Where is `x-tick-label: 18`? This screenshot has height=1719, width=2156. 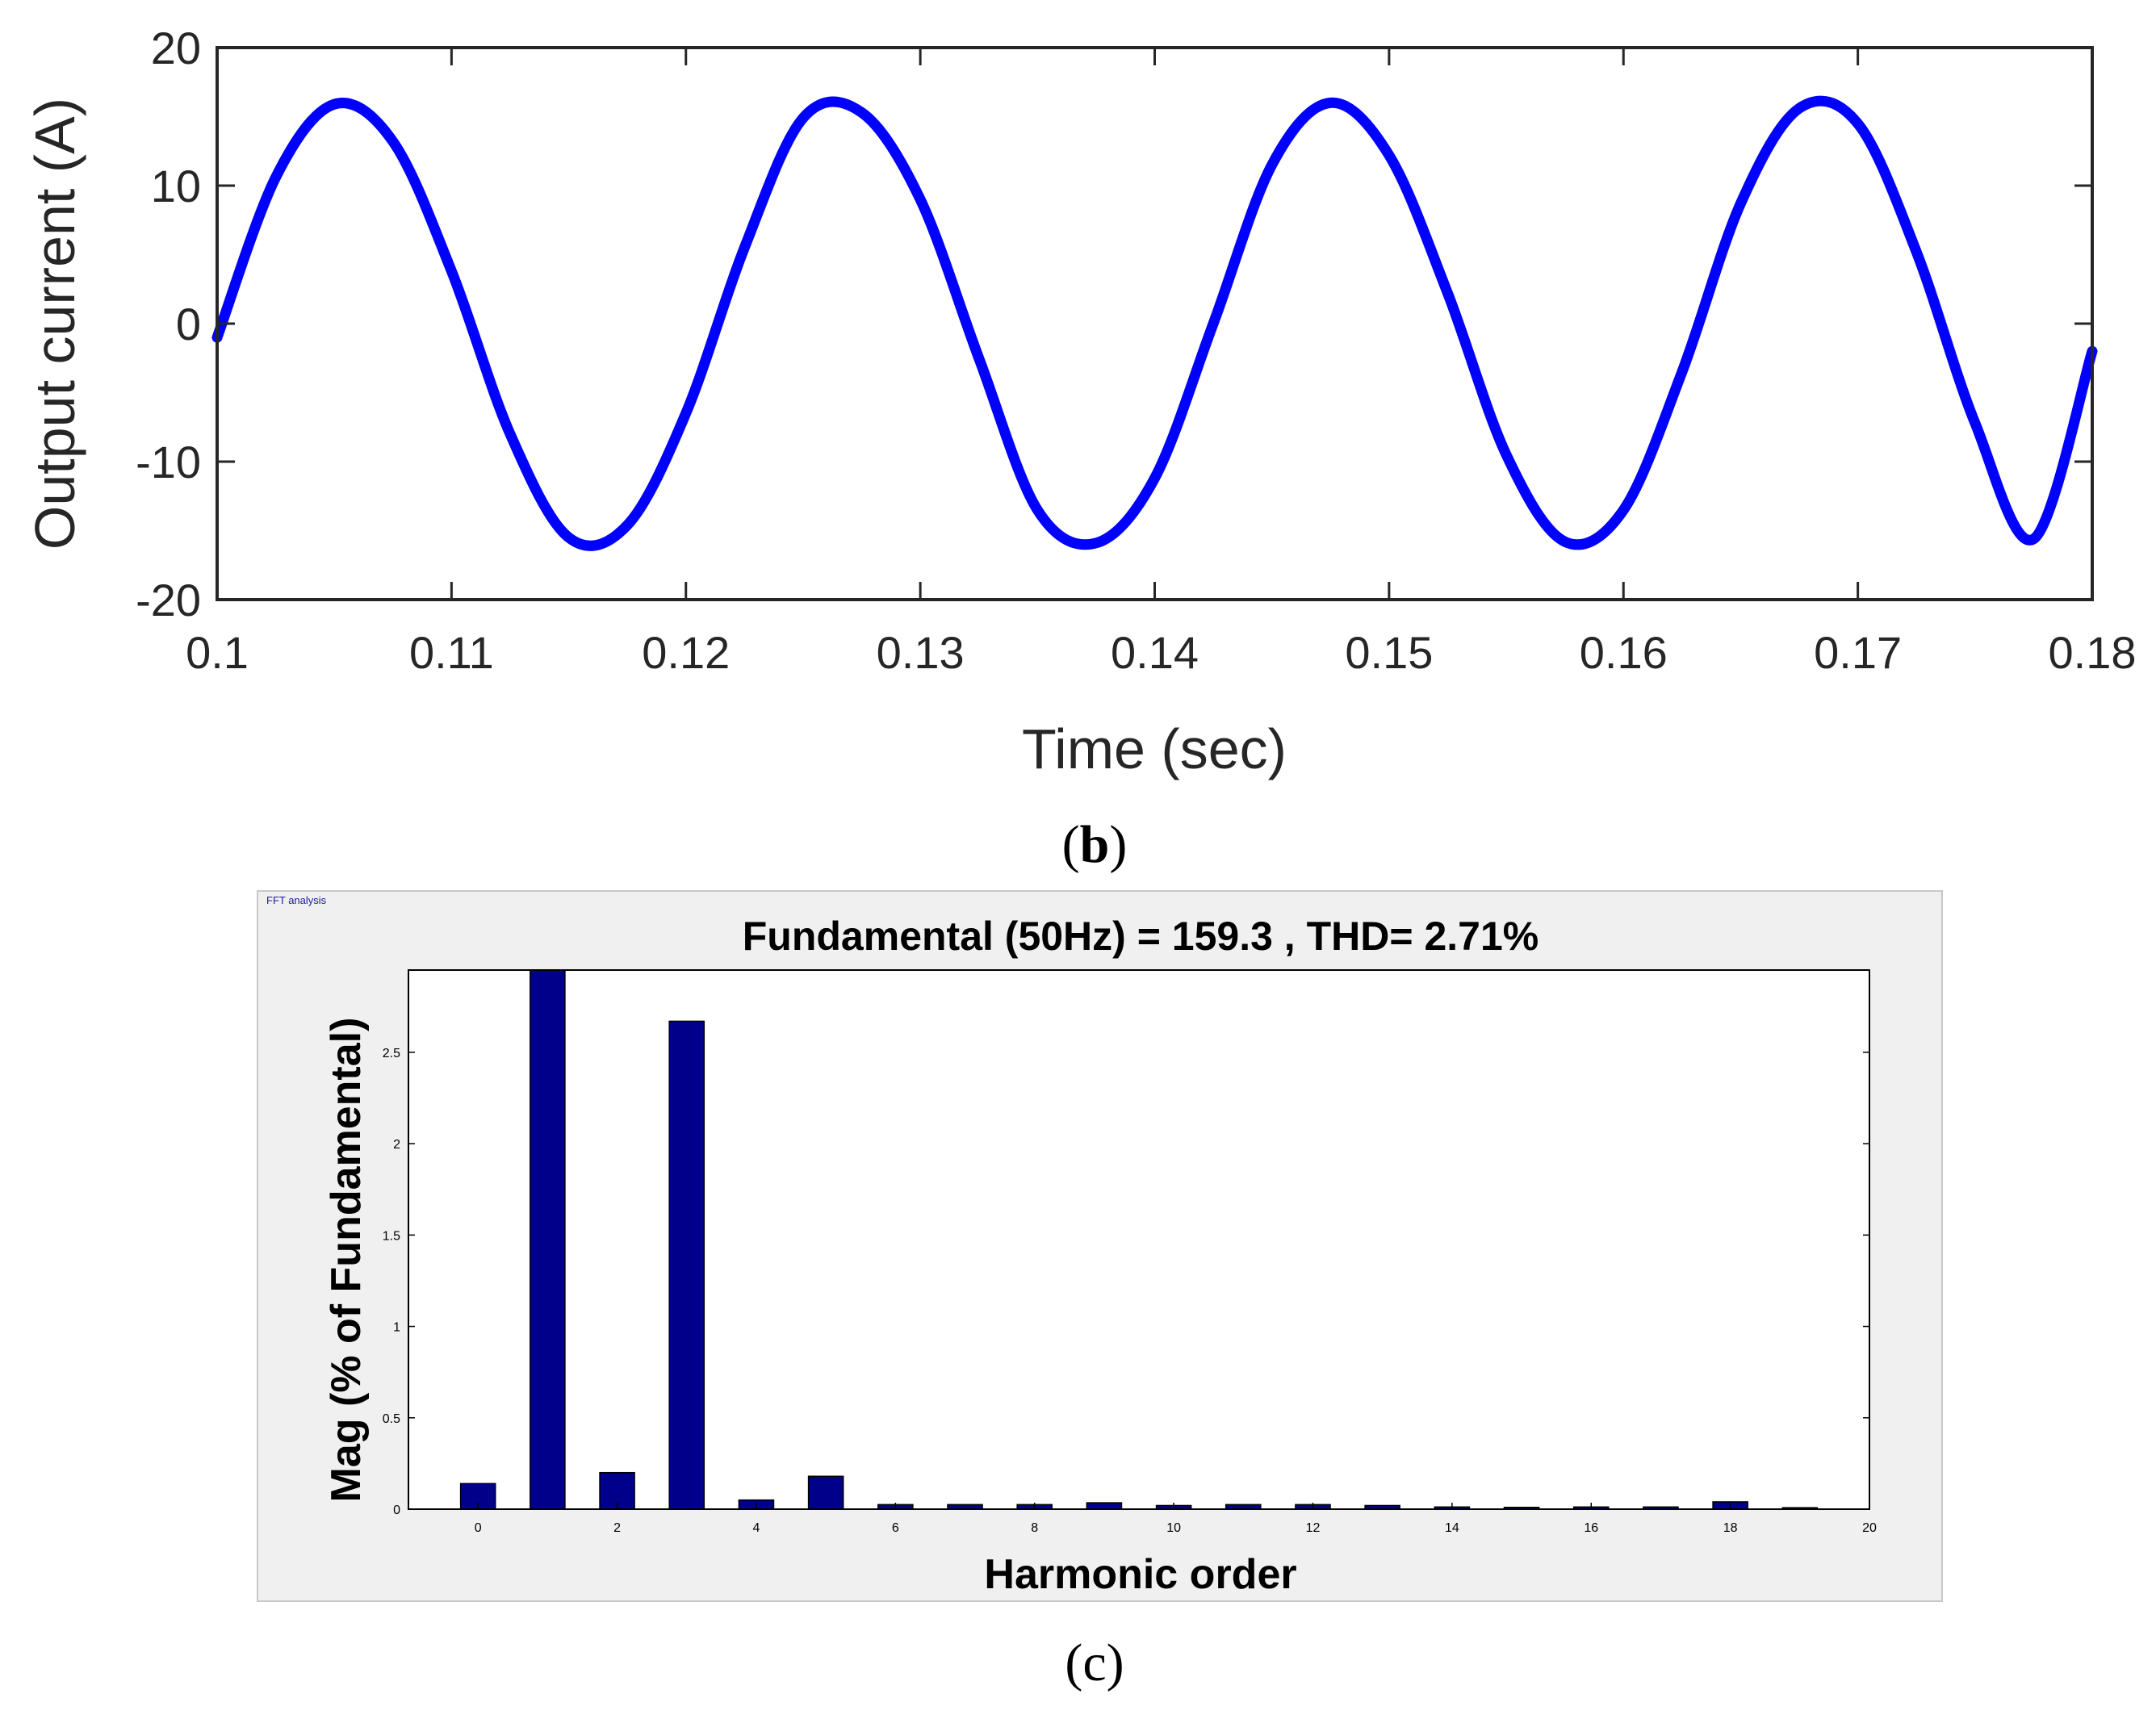
x-tick-label: 18 is located at coordinates (1730, 1528).